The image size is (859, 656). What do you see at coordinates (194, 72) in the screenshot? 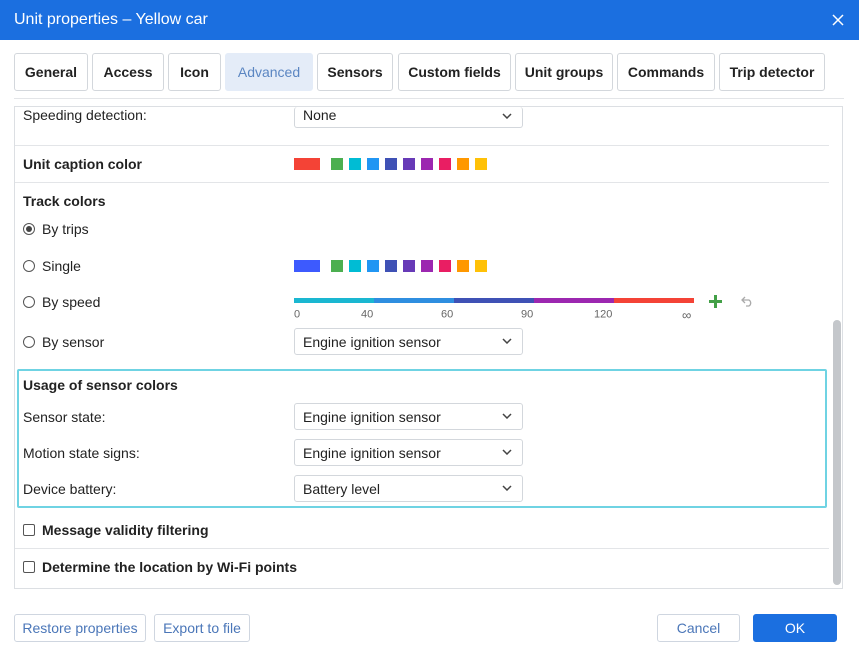
I see `tab: Icon` at bounding box center [194, 72].